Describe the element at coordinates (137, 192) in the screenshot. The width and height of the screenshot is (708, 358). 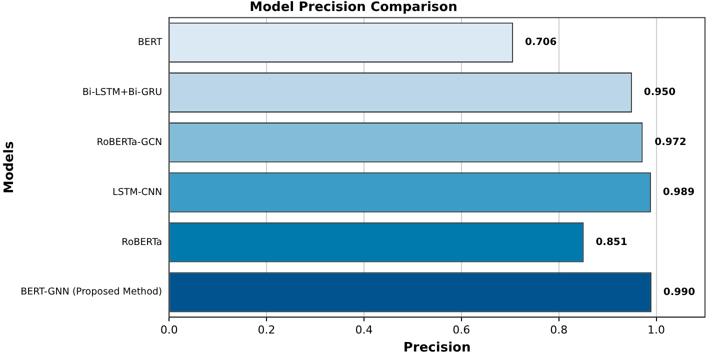
I see `y-tick-label: LSTM-CNN` at that location.